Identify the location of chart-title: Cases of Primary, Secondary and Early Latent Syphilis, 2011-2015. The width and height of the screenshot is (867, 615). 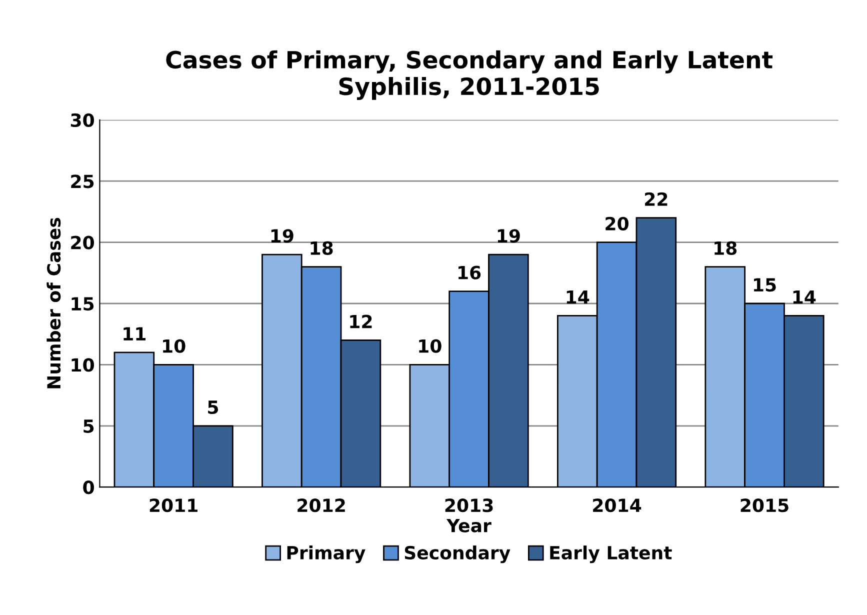
(469, 75).